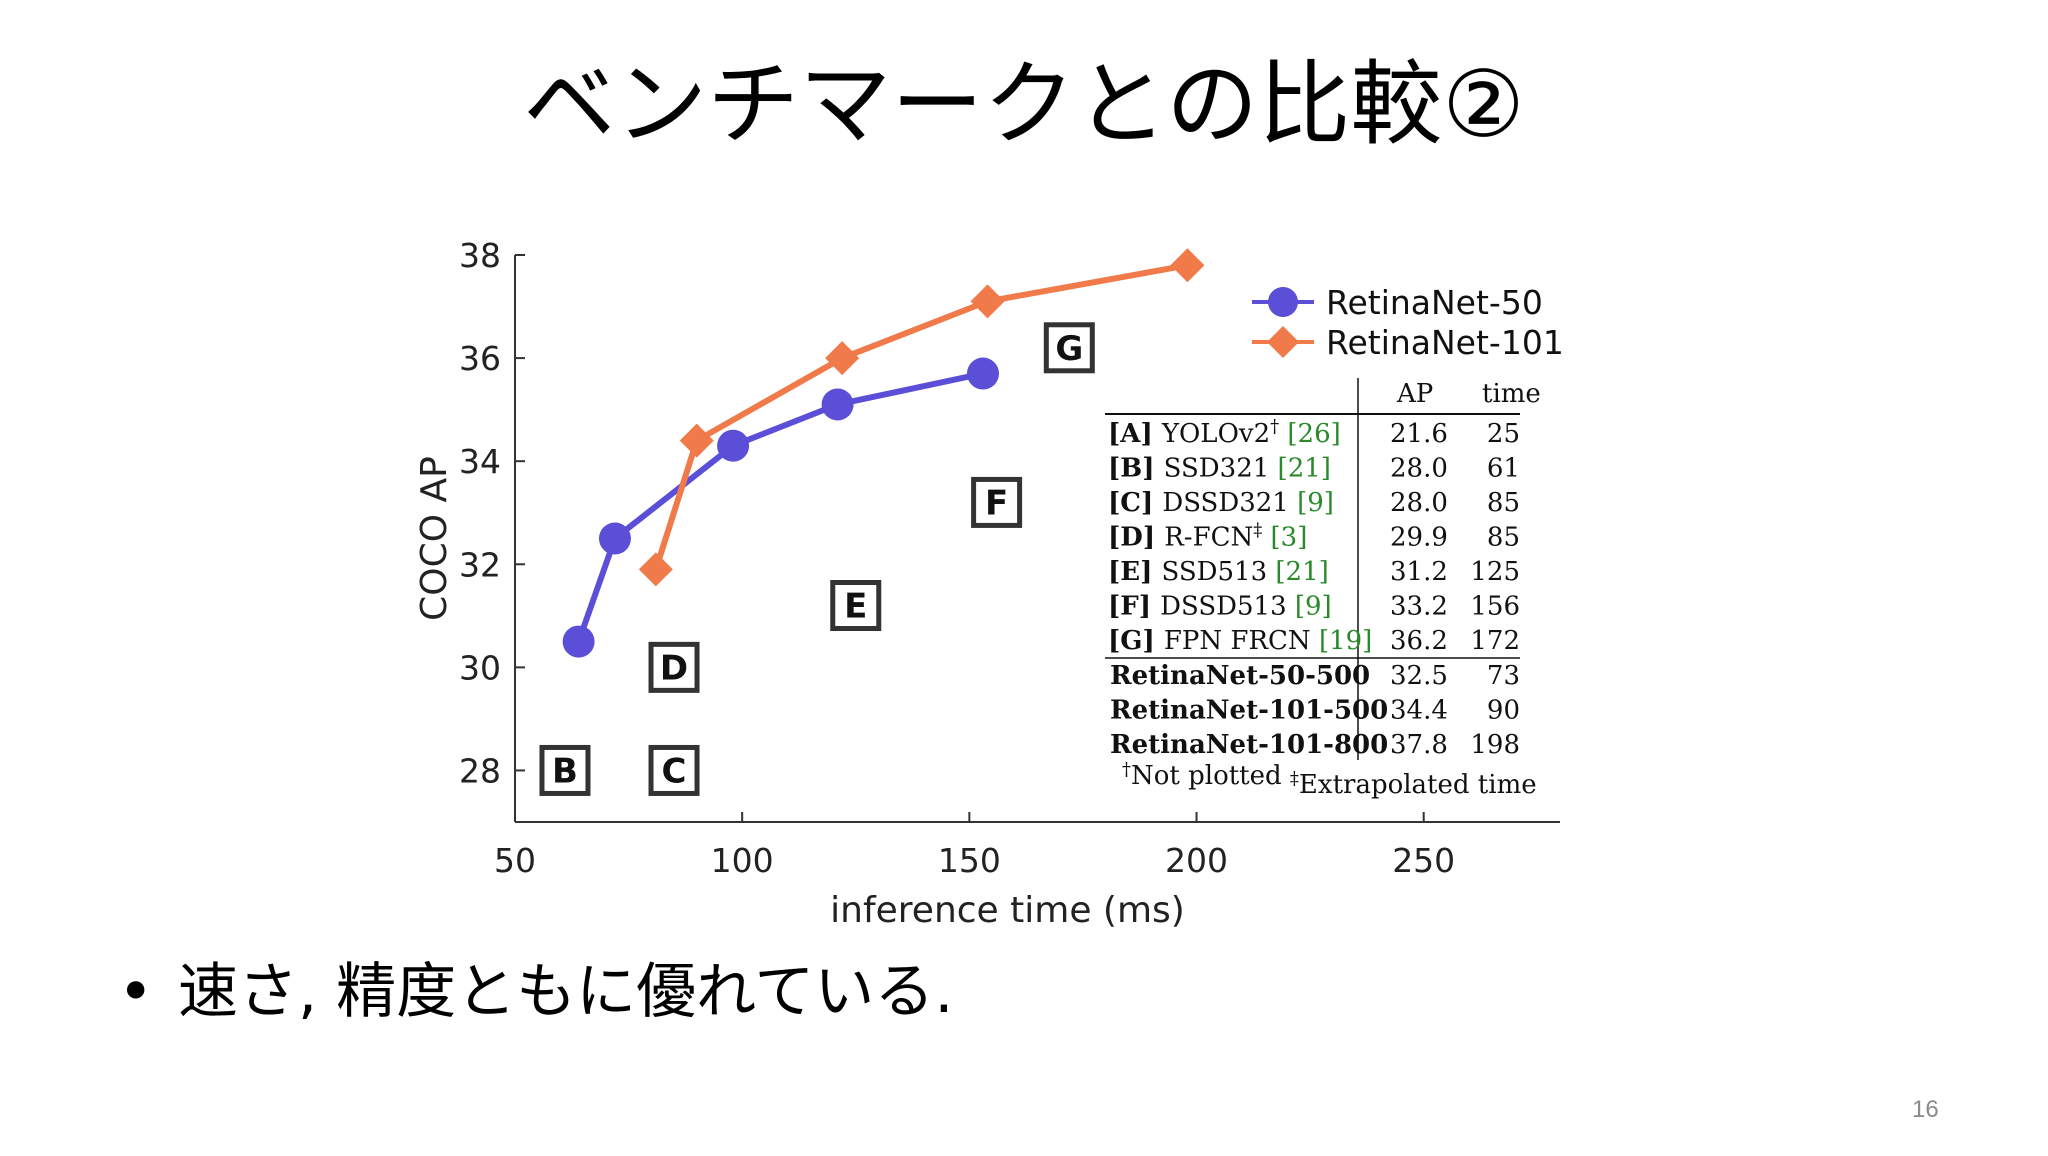 The image size is (2048, 1156). Describe the element at coordinates (1495, 641) in the screenshot. I see `table-row-time: 172` at that location.